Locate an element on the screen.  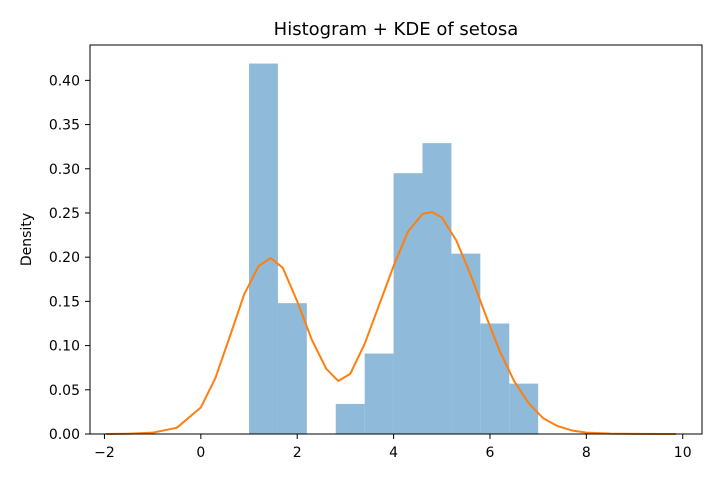
y-tick-label: 0.25 is located at coordinates (64, 214).